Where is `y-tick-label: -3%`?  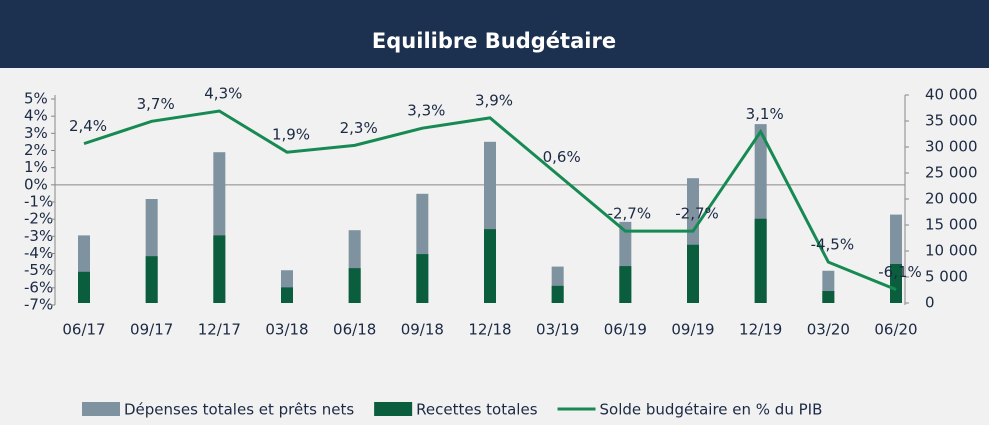
y-tick-label: -3% is located at coordinates (38, 236).